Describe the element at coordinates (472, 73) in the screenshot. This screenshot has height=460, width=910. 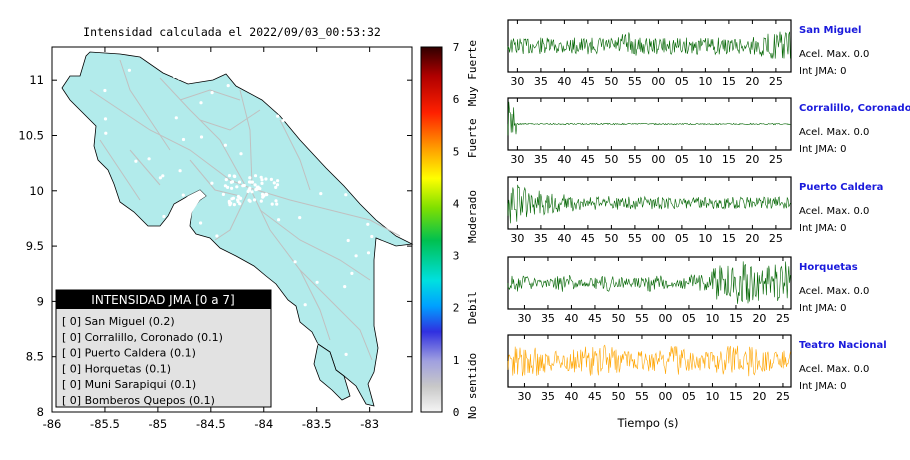
I see `colorbar-level-label: Muy Fuerte` at that location.